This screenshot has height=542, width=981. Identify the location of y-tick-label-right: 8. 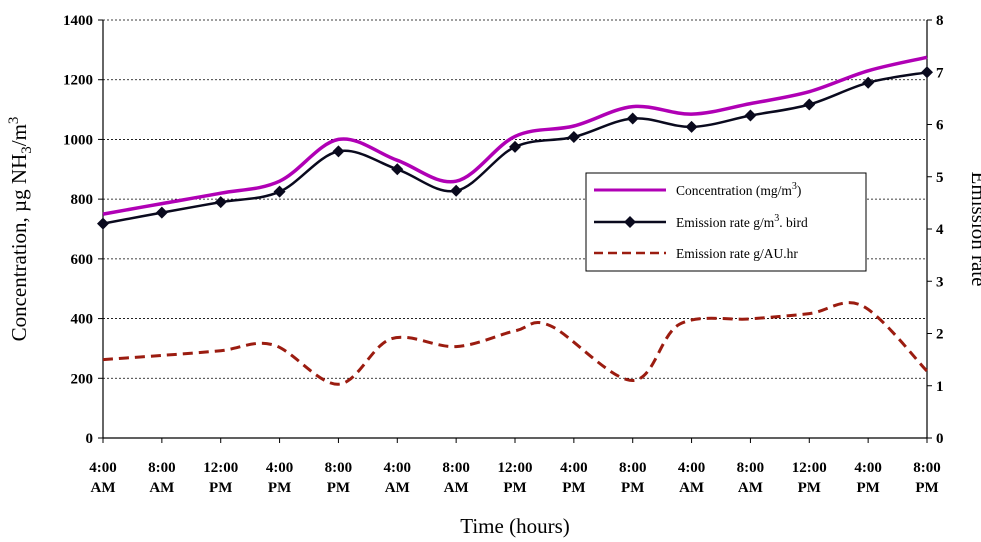
(940, 21).